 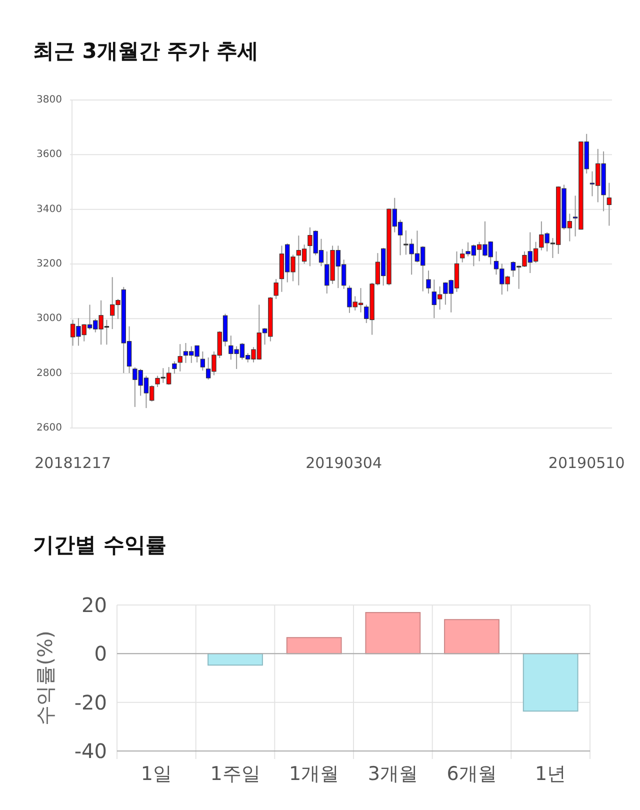 What do you see at coordinates (49, 154) in the screenshot?
I see `y-tick-label: 3600` at bounding box center [49, 154].